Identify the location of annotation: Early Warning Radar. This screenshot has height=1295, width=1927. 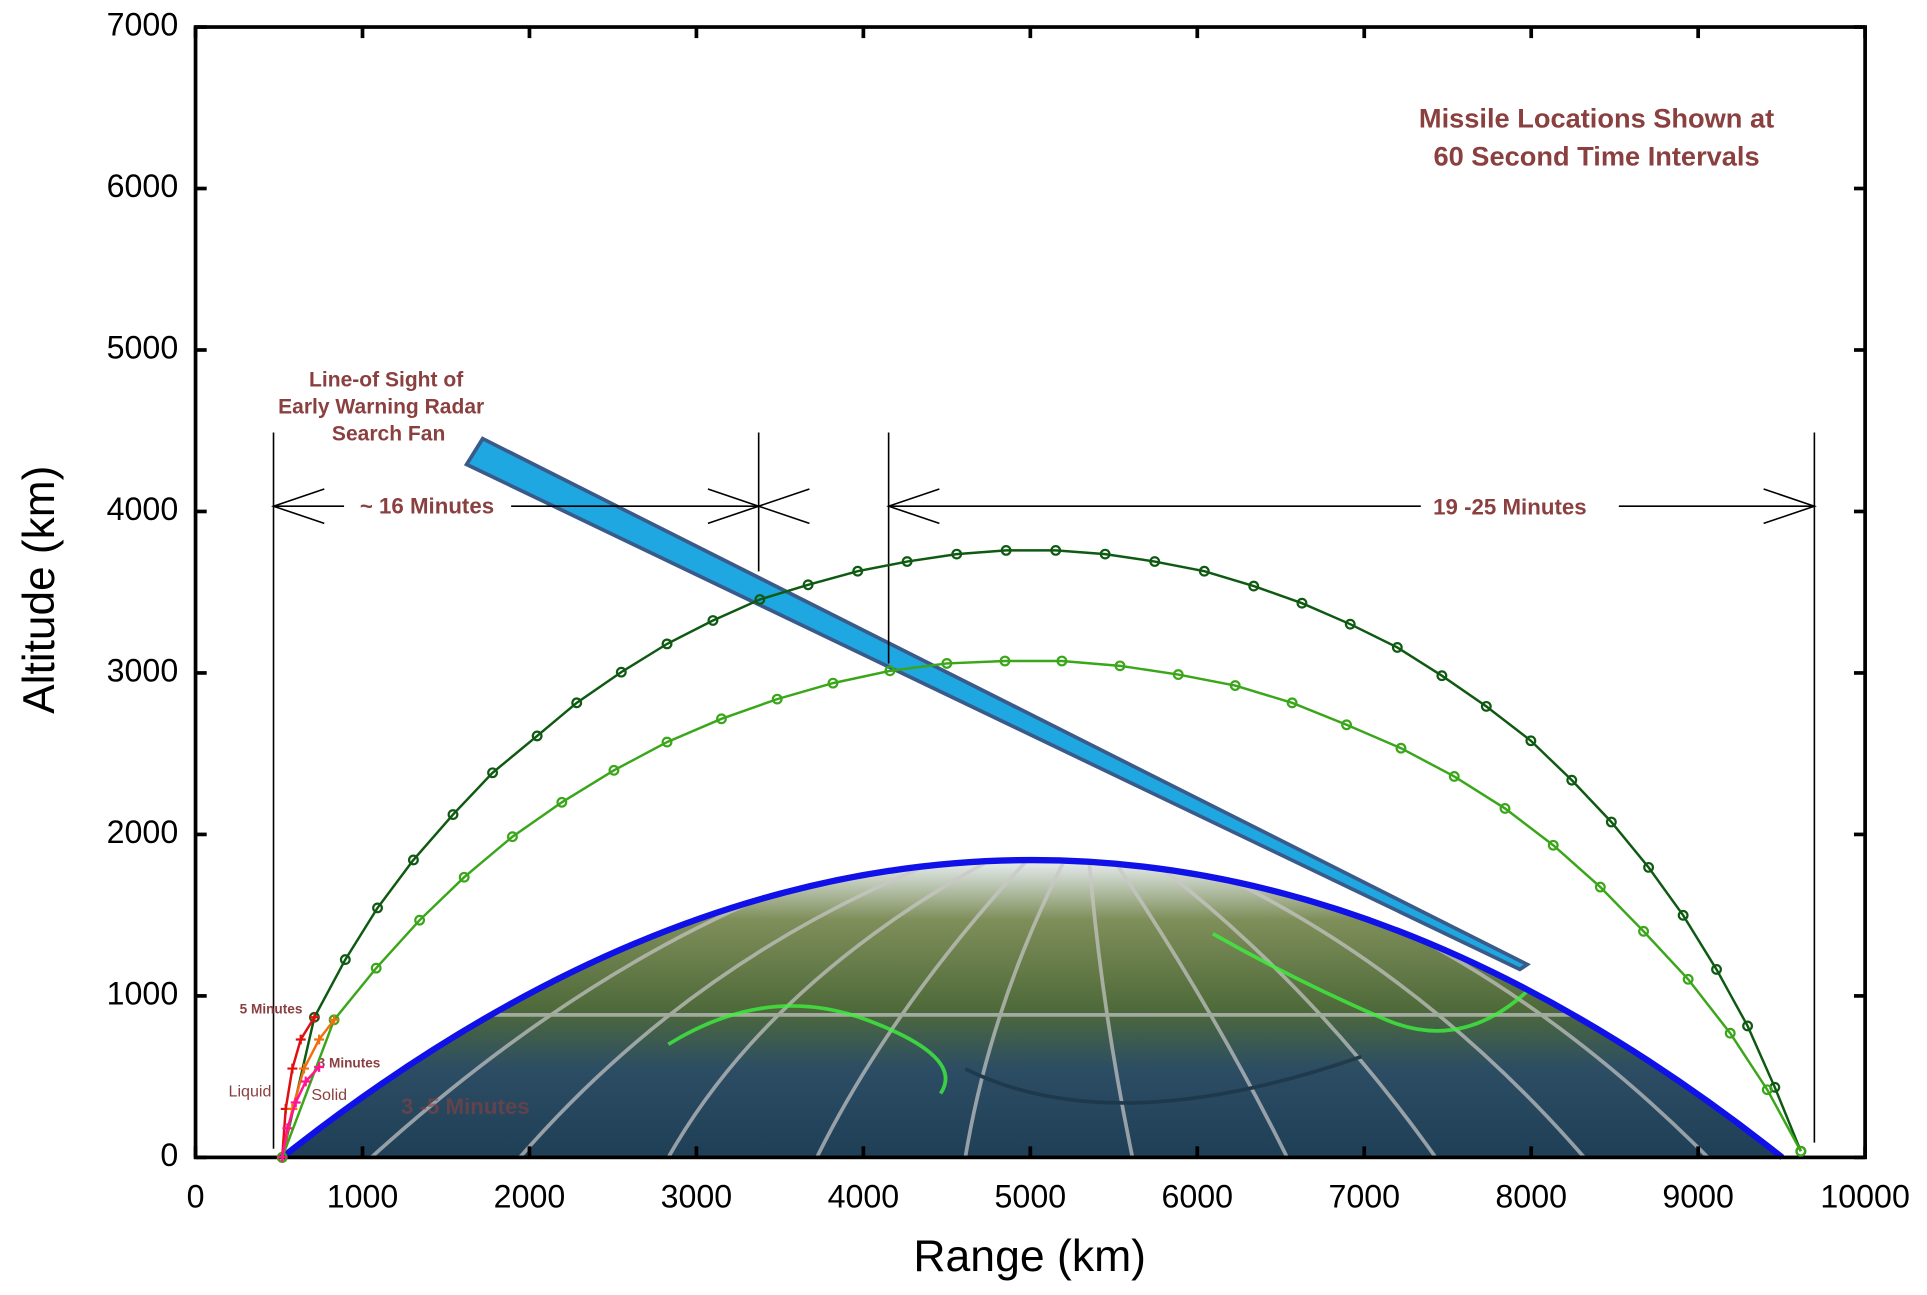
(381, 406).